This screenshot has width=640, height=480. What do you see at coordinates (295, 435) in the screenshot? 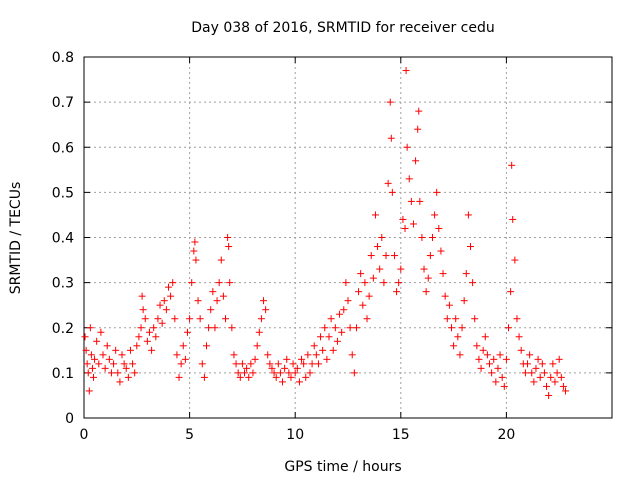
I see `x-tick-label: 10` at bounding box center [295, 435].